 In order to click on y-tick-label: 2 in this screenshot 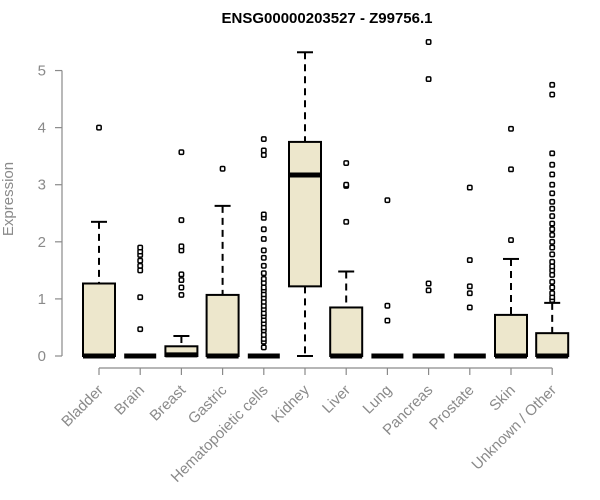, I will do `click(42, 242)`.